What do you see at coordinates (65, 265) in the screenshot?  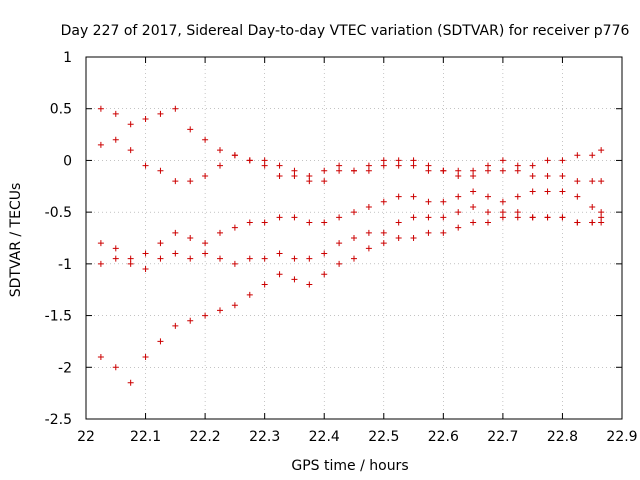 I see `y-tick-label: -1` at bounding box center [65, 265].